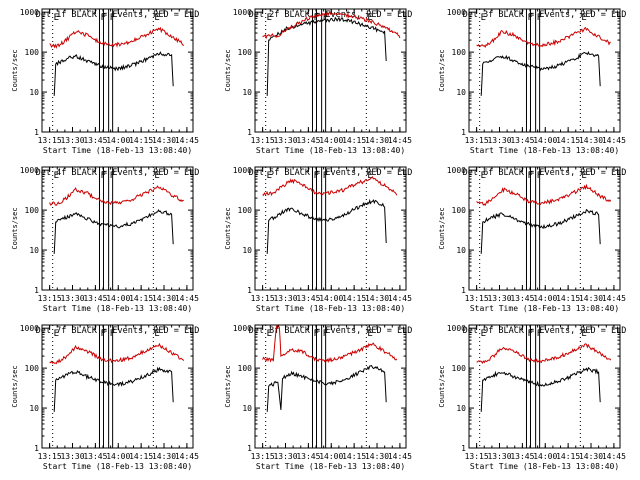 The image size is (640, 480). Describe the element at coordinates (118, 173) in the screenshot. I see `panel-title: Det 4f BLACK = Events, RED = LLD` at that location.